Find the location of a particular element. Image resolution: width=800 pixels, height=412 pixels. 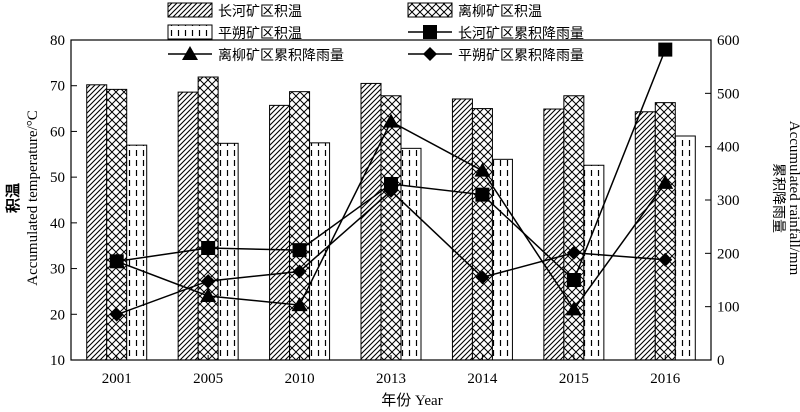

point-triangle-2010 is located at coordinates (299, 304).